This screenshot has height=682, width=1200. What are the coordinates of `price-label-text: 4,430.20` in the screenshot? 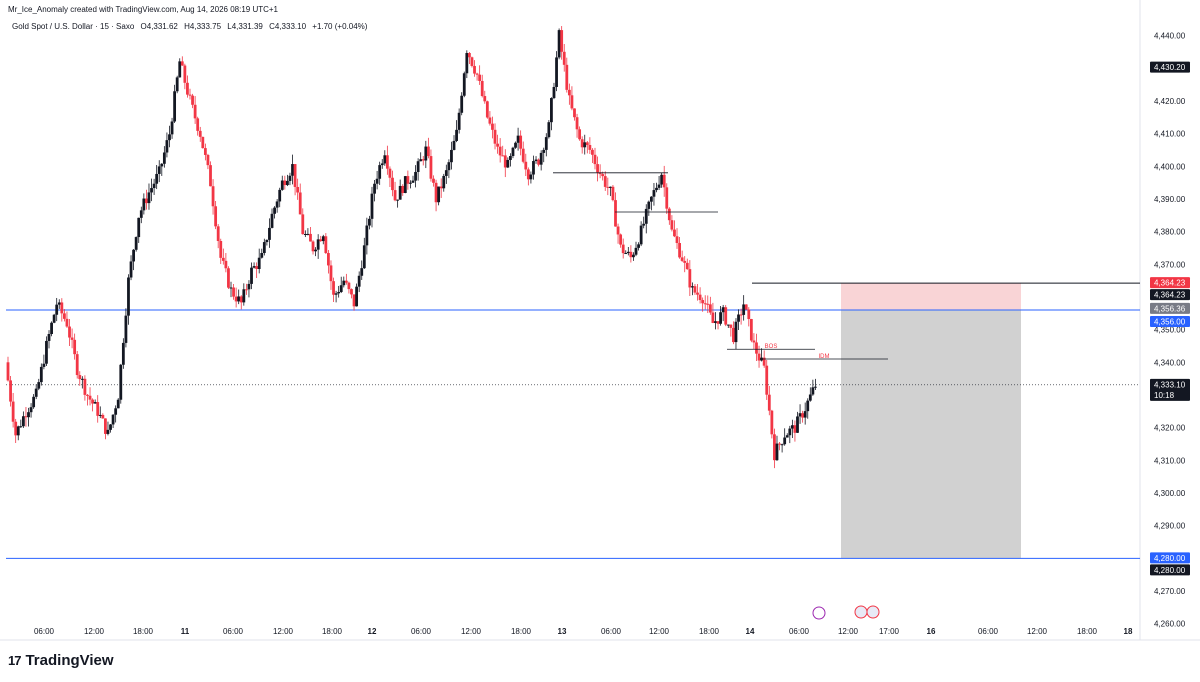 It's located at (1170, 67).